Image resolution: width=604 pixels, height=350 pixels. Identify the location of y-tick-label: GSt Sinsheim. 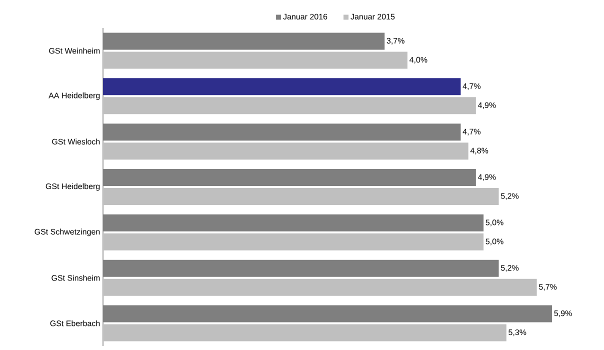
(76, 277).